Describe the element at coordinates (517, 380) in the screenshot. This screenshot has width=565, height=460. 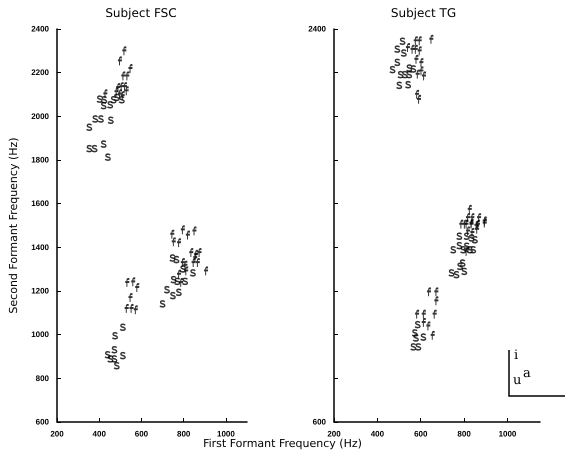
I see `annotation: u` at that location.